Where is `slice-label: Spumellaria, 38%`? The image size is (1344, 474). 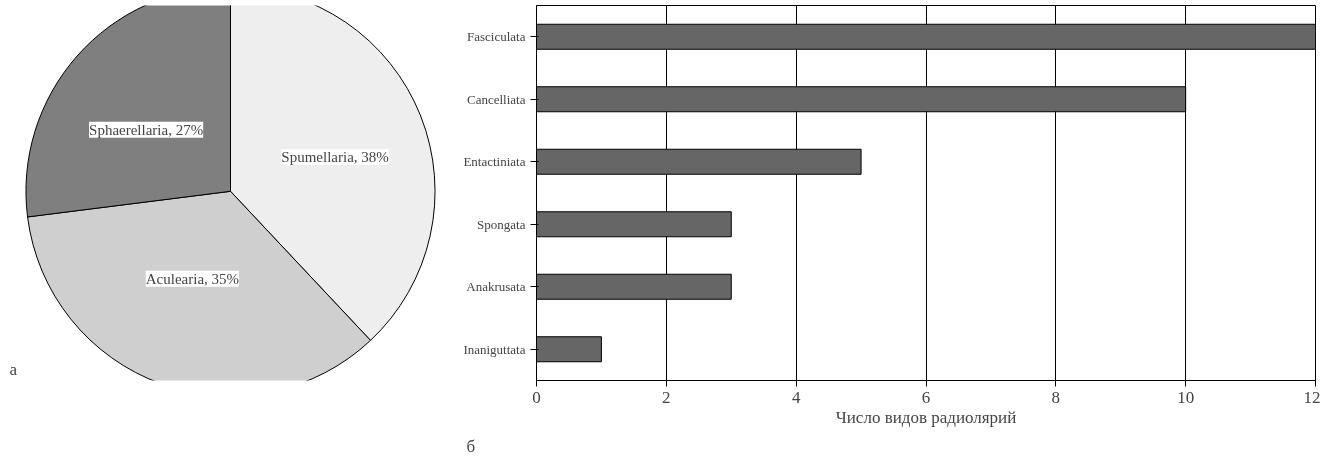 slice-label: Spumellaria, 38% is located at coordinates (335, 157).